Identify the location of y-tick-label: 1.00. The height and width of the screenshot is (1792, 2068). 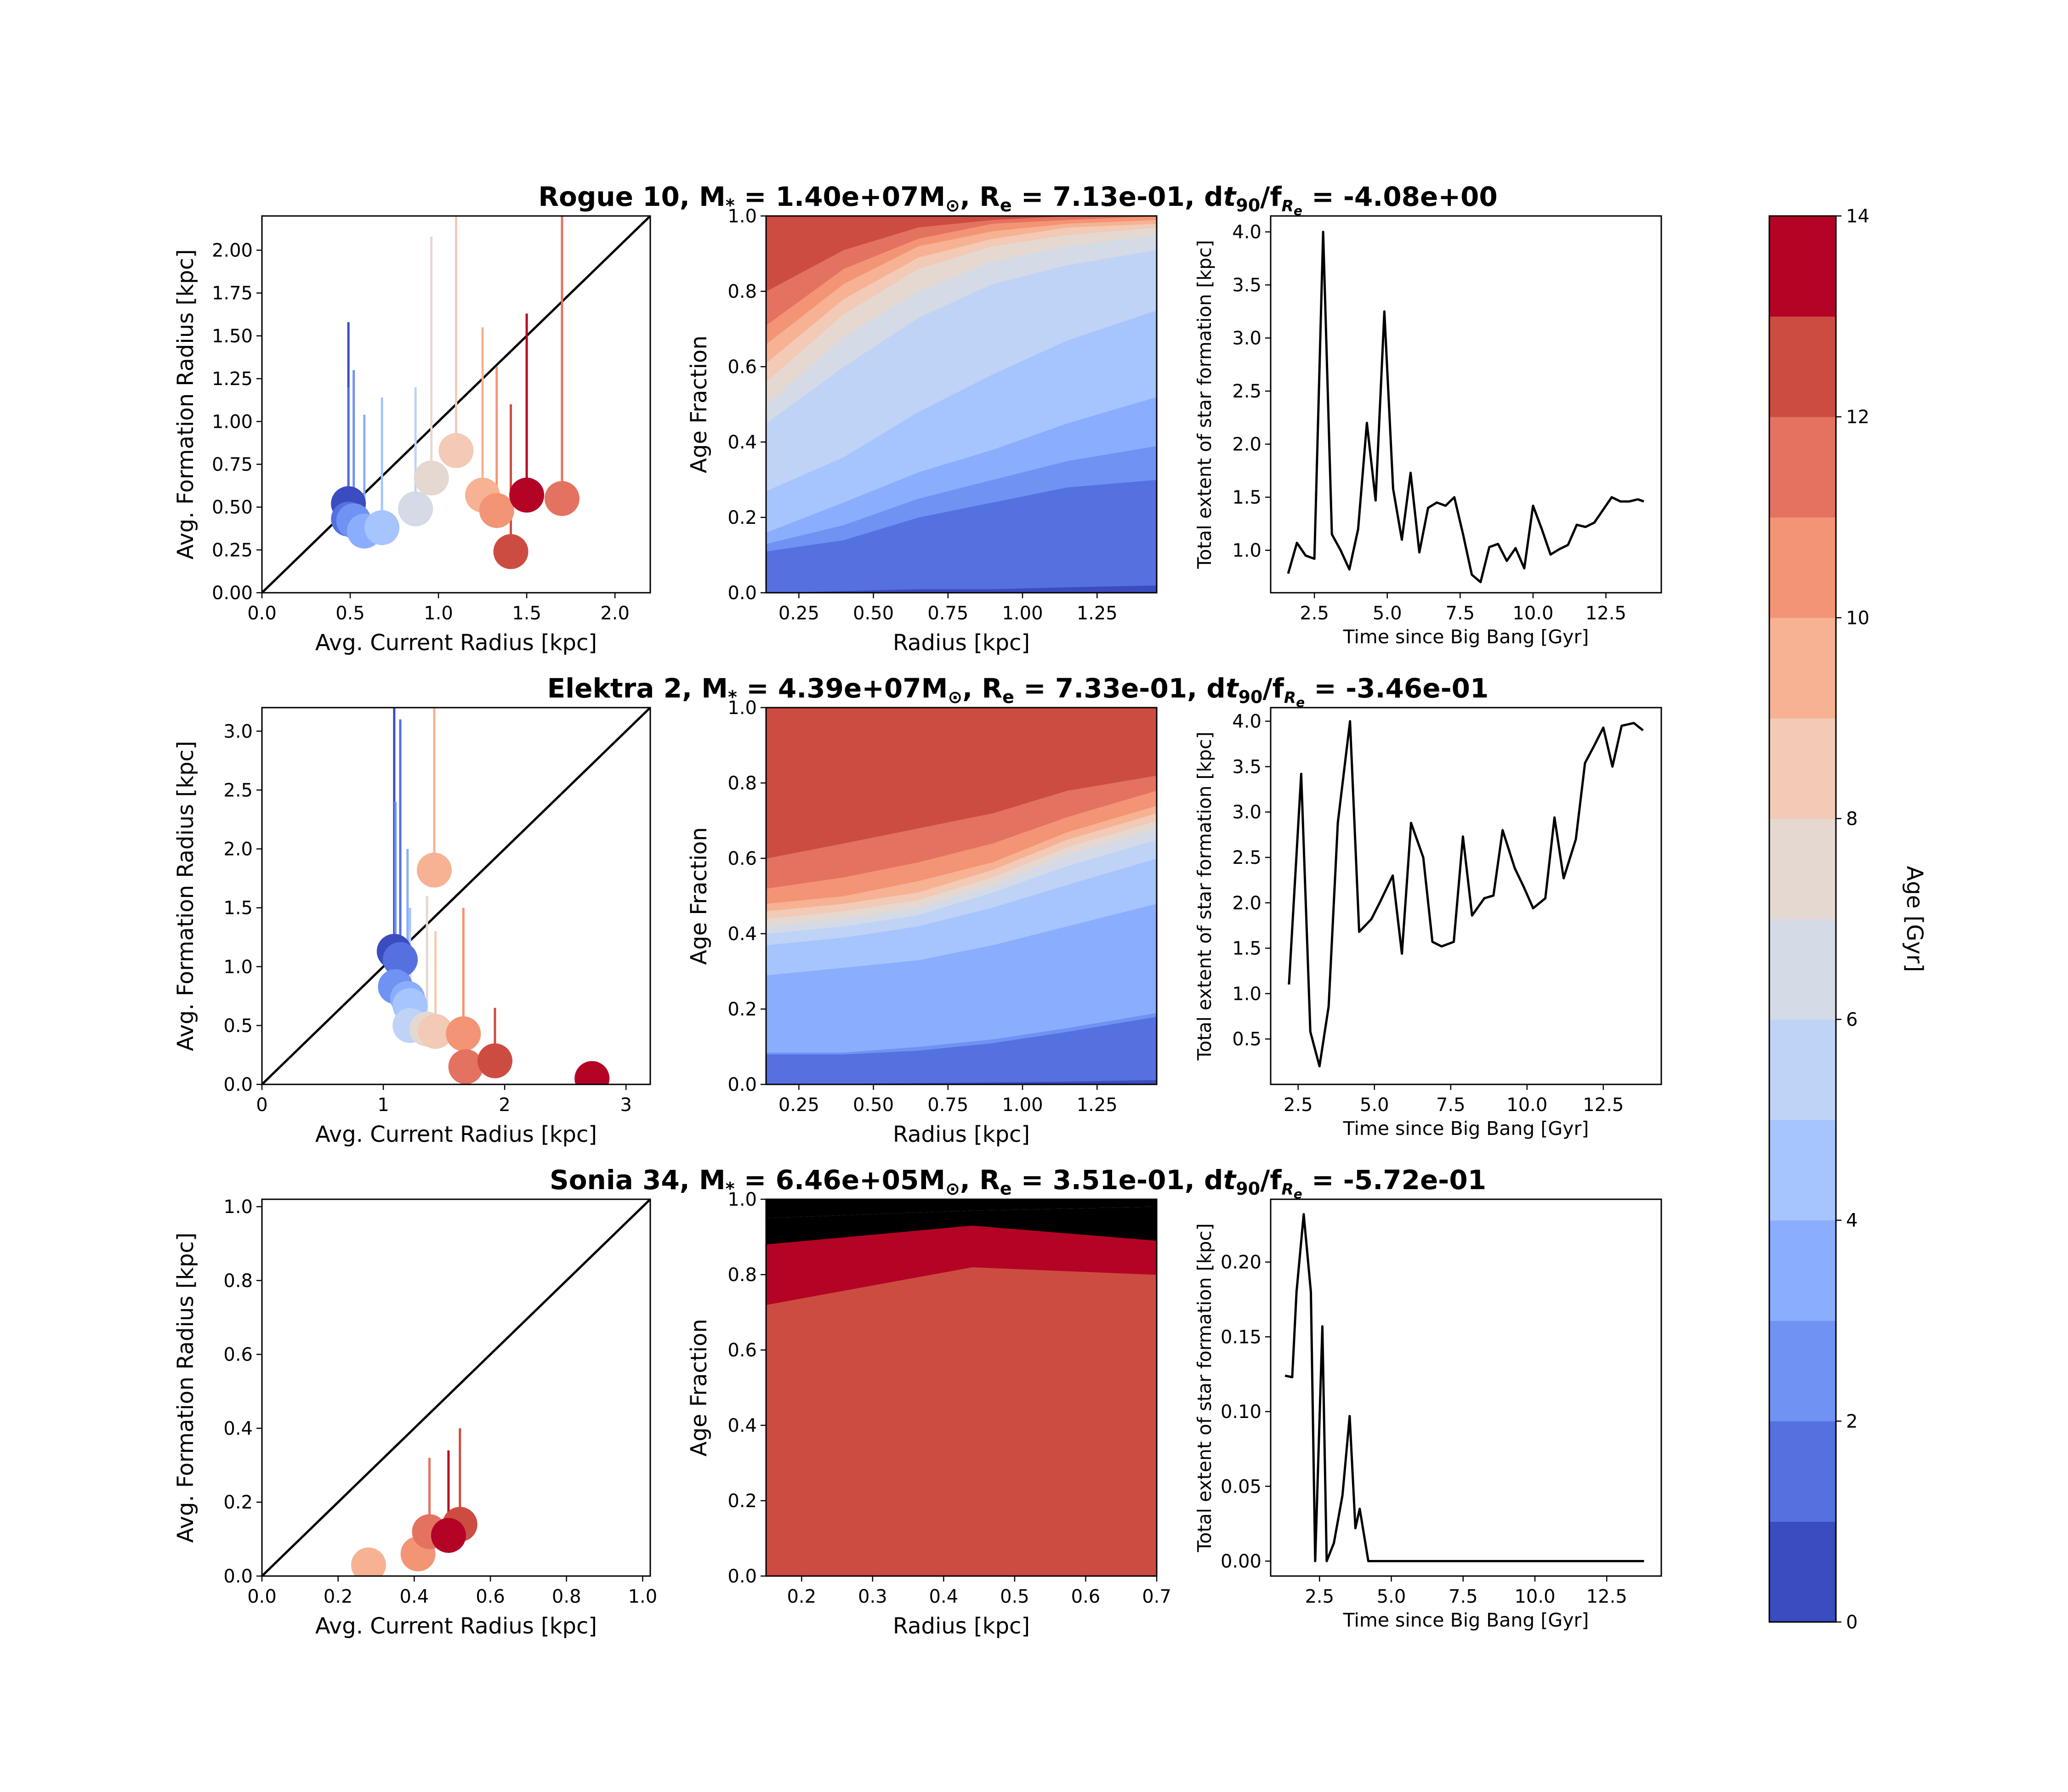
(232, 421).